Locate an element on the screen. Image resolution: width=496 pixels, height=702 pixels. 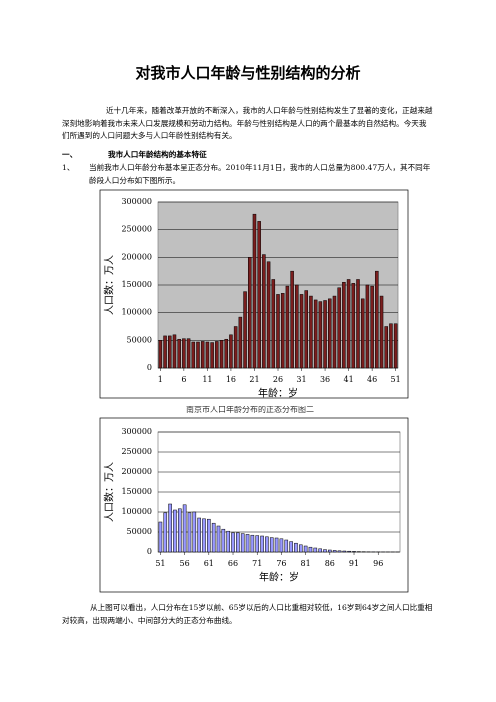
y-tick-label: 50000 is located at coordinates (139, 339).